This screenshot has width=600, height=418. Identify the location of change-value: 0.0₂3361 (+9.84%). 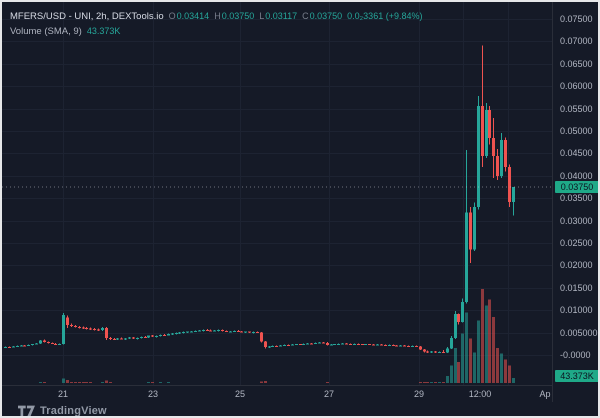
(385, 16).